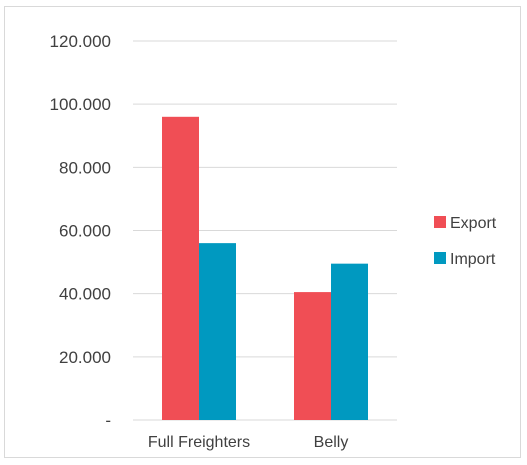 This screenshot has width=527, height=465. I want to click on y-axis-ticks: - 20.000 40.000 60.000 80.000 100.000 120.000, so click(80, 231).